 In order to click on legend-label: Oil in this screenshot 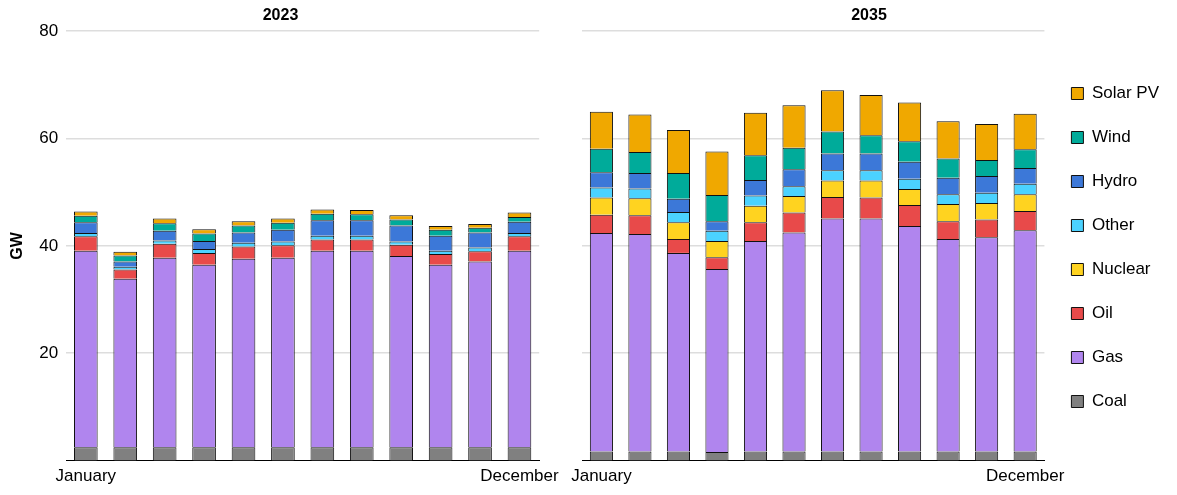, I will do `click(1102, 313)`.